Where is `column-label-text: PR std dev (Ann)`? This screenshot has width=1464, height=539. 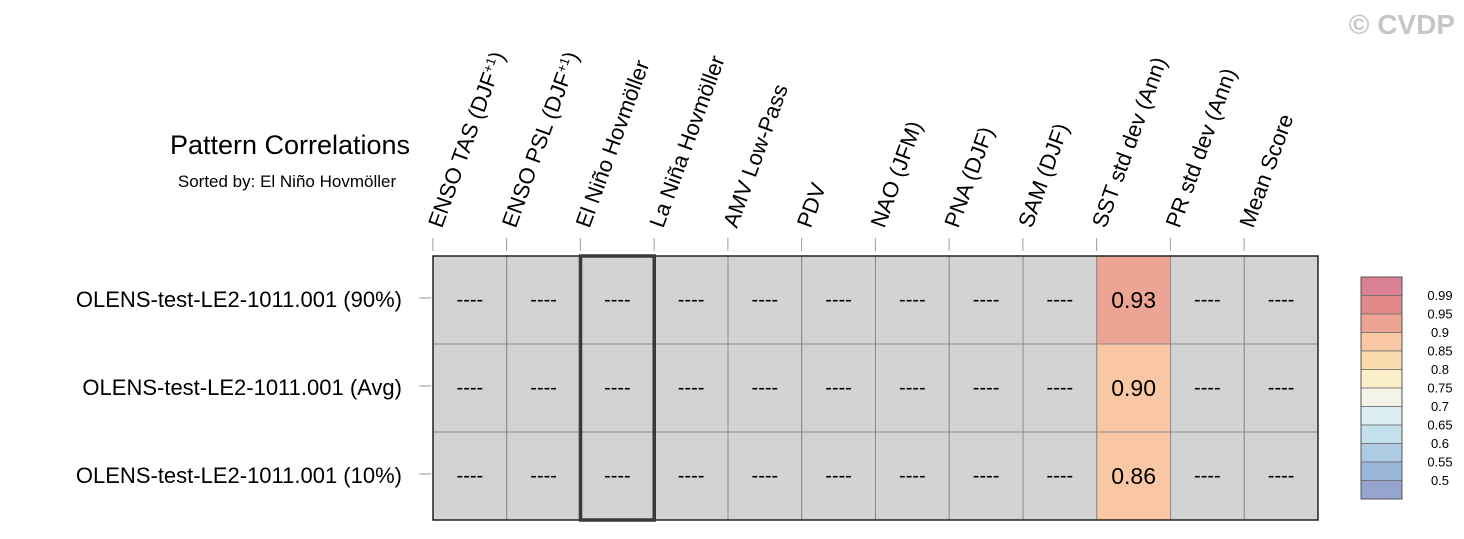 column-label-text: PR std dev (Ann) is located at coordinates (1201, 148).